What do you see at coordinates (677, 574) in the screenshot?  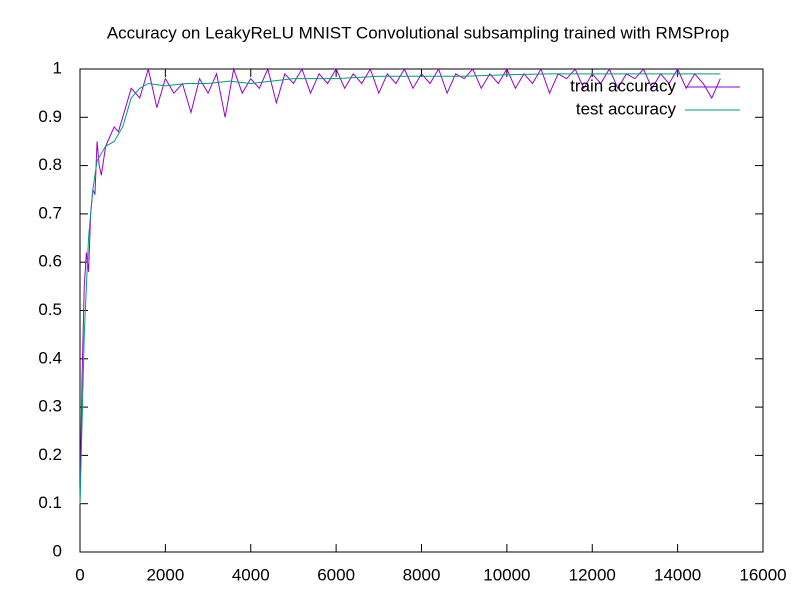 I see `x-tick-label: 14000` at bounding box center [677, 574].